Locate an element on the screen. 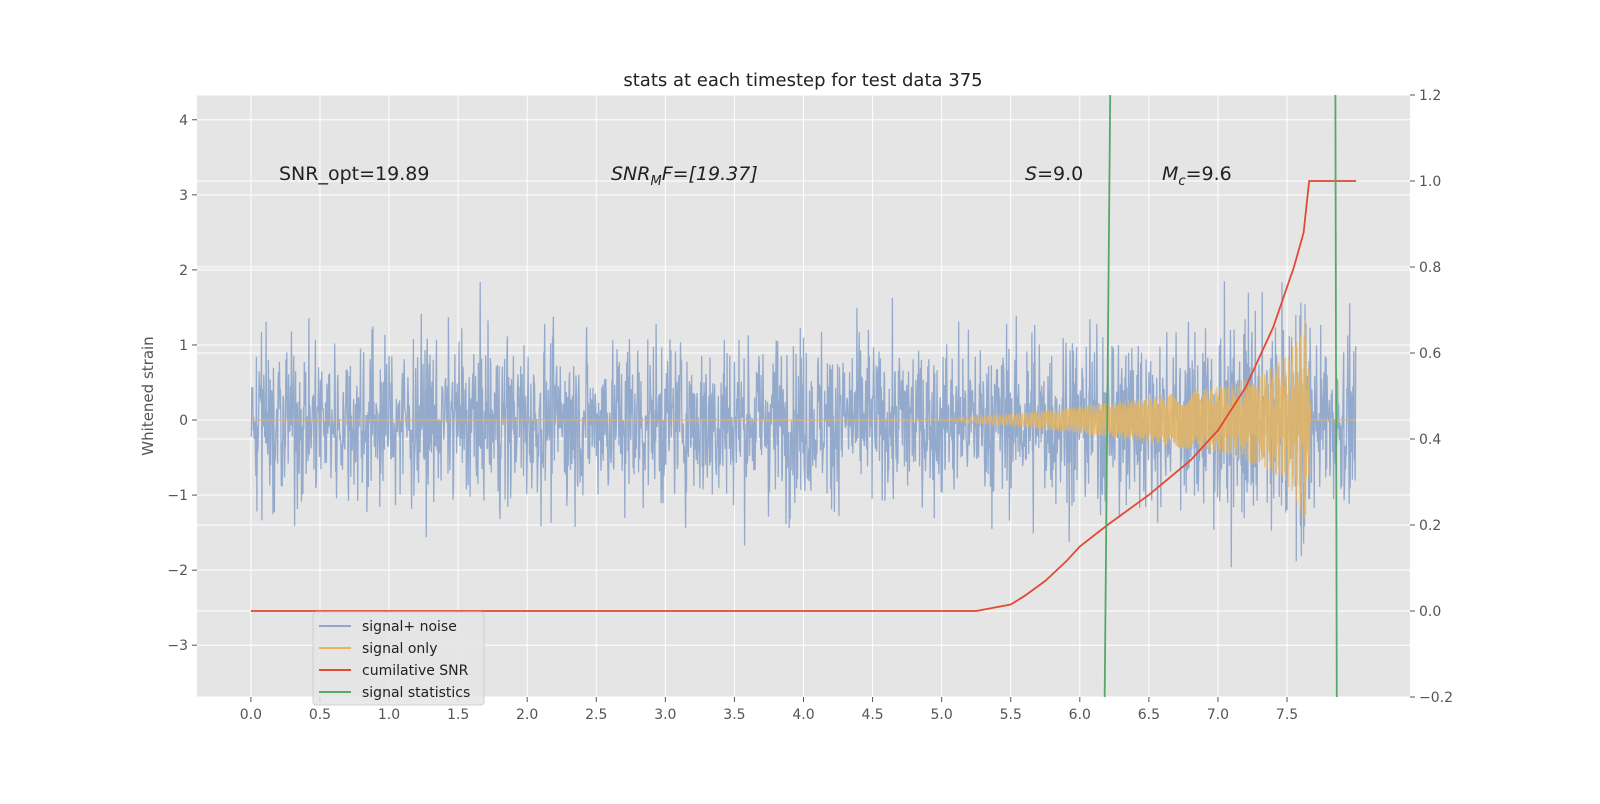 The width and height of the screenshot is (1600, 804). x-tick-label: 0.5 is located at coordinates (320, 715).